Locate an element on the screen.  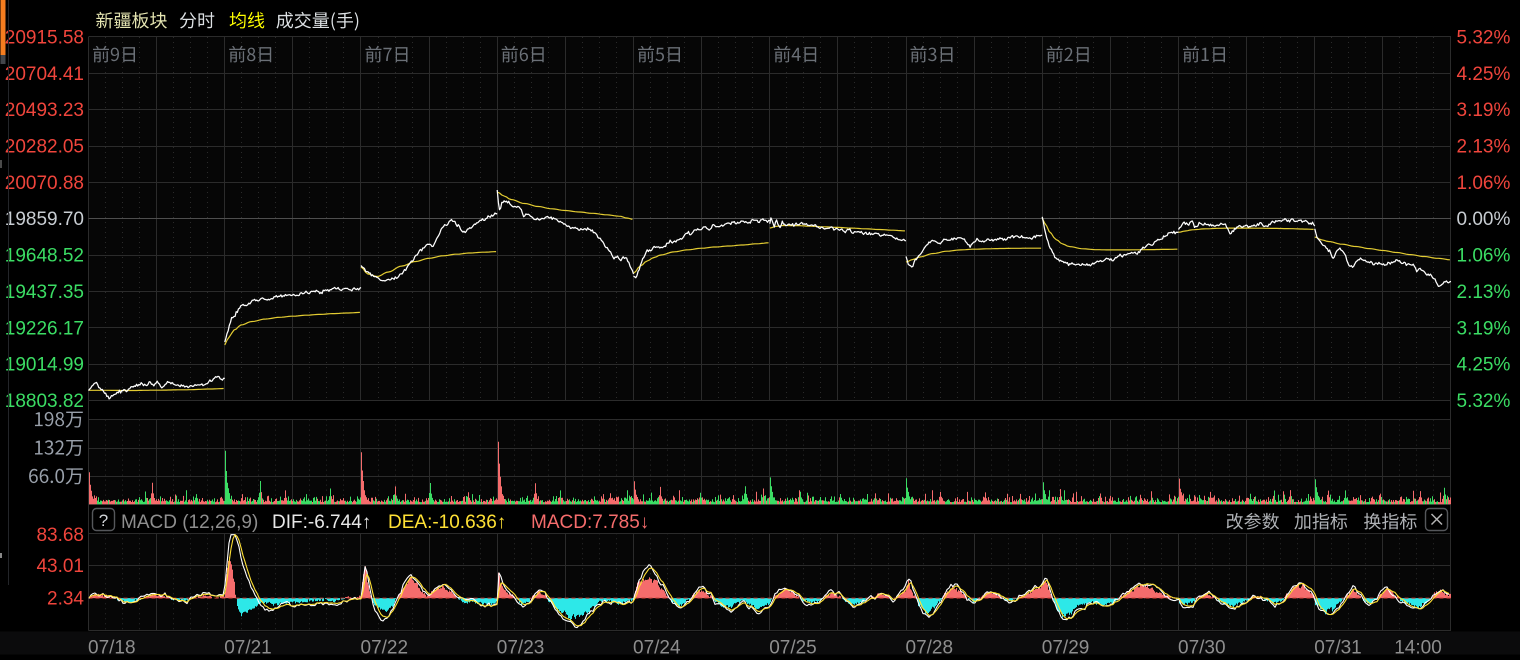
svg-text: 20070.88 is located at coordinates (44, 183).